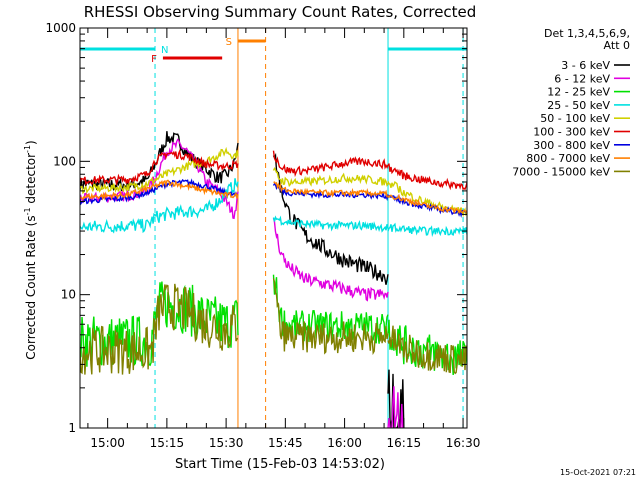  What do you see at coordinates (587, 33) in the screenshot?
I see `legend-header-0: Det 1,3,4,5,6,9,` at bounding box center [587, 33].